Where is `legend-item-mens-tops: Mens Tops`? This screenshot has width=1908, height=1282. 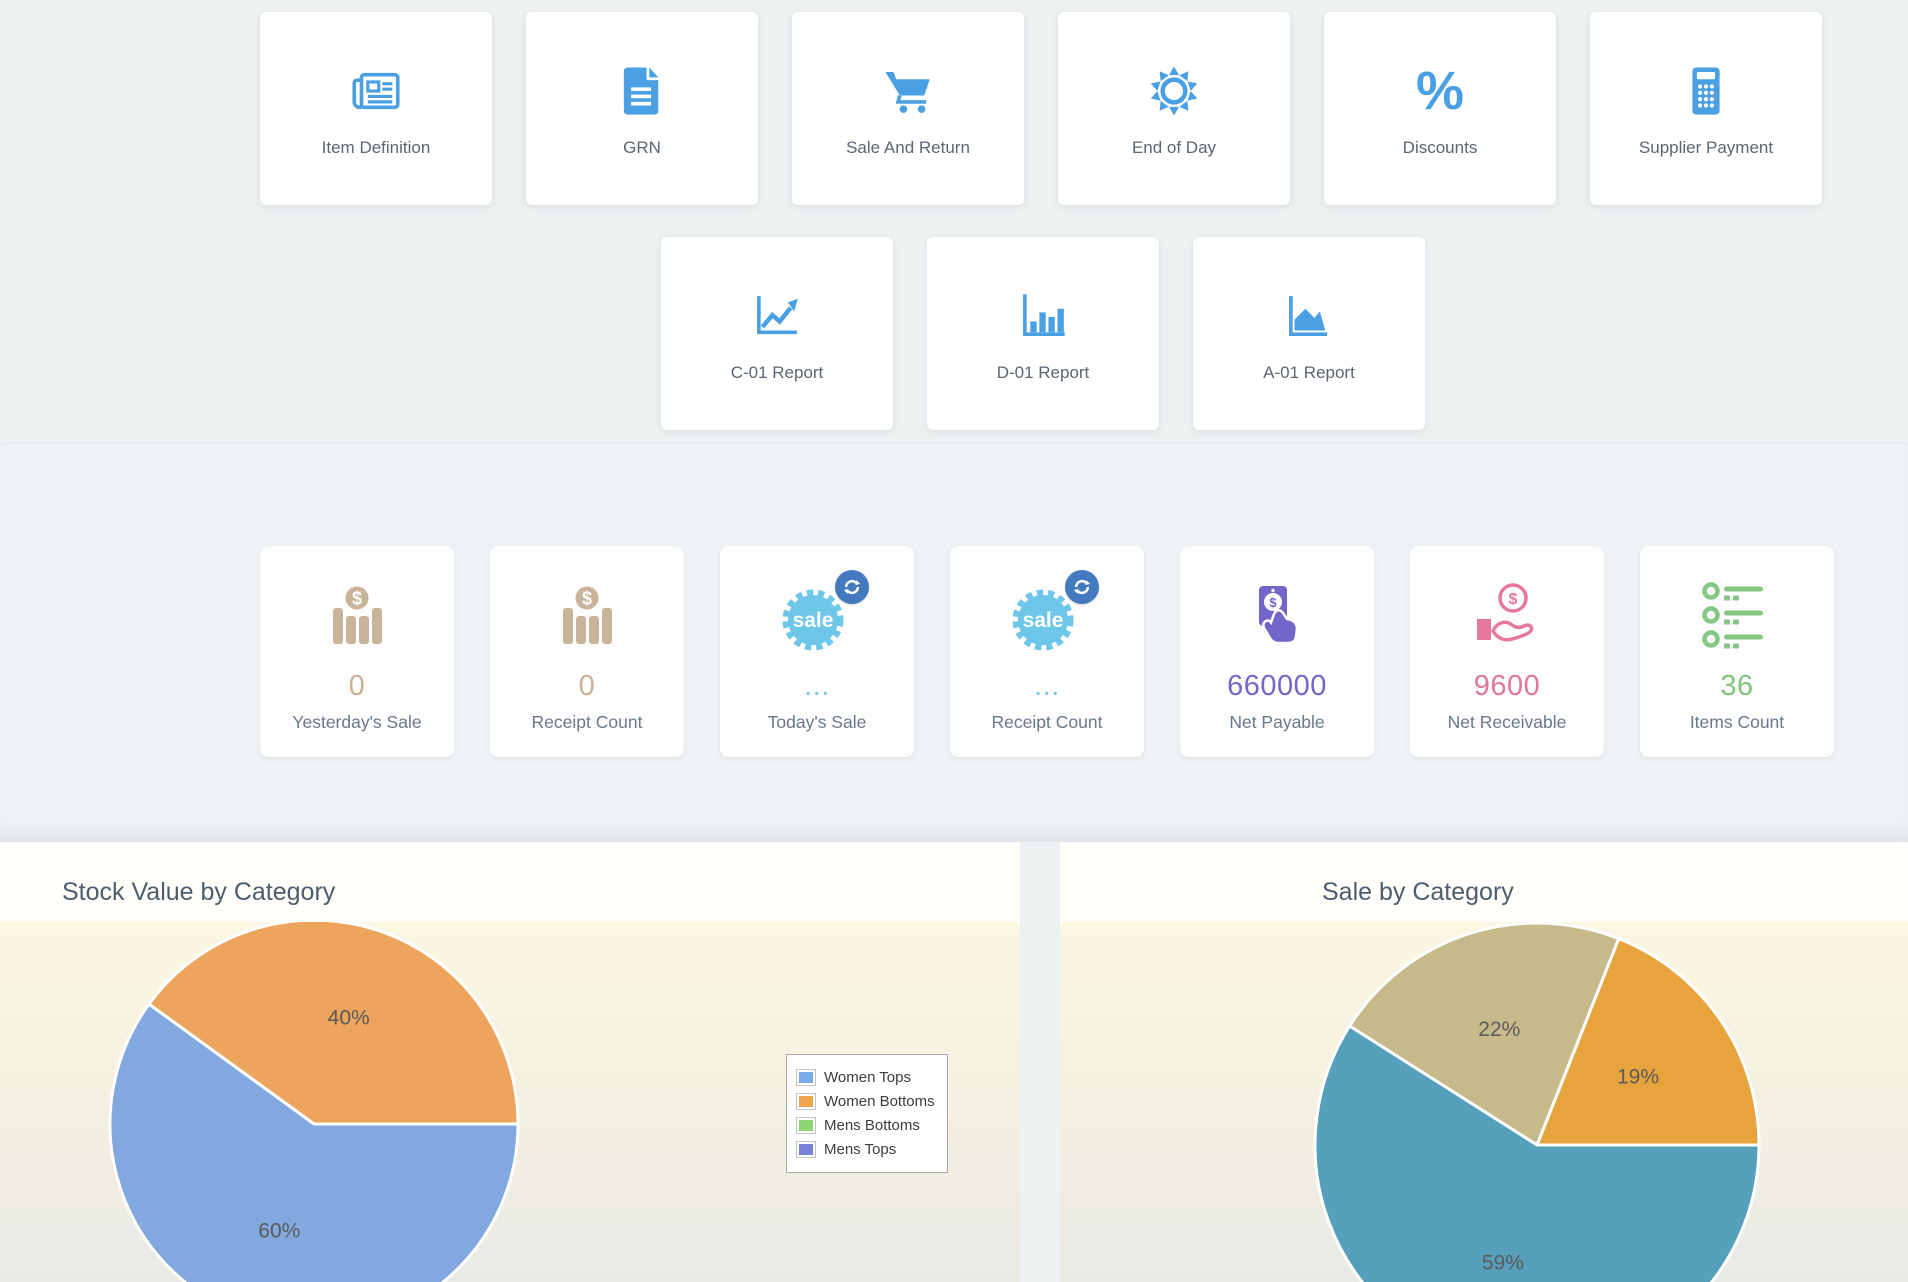 legend-item-mens-tops: Mens Tops is located at coordinates (865, 1149).